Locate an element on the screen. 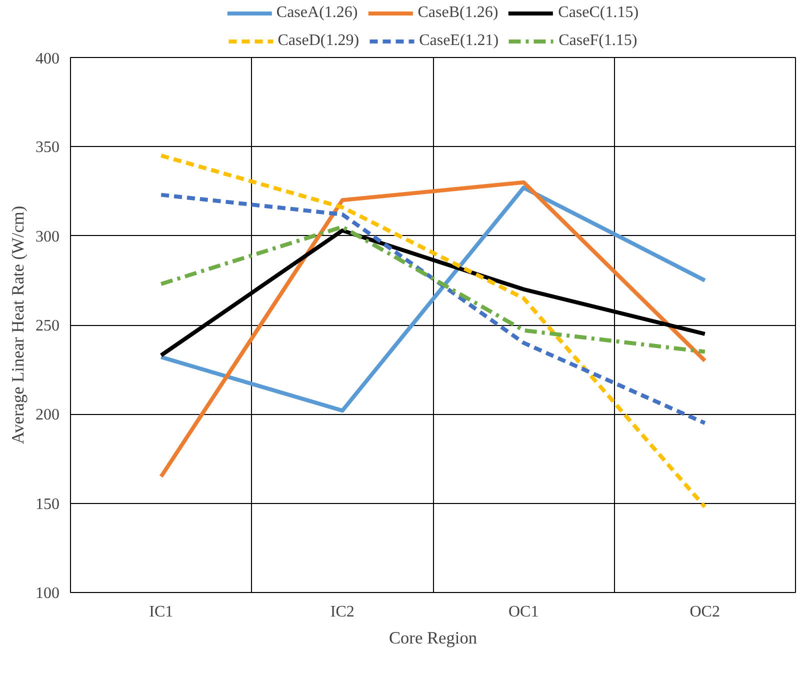 Image resolution: width=811 pixels, height=680 pixels. x-tick-label: IC1 is located at coordinates (161, 612).